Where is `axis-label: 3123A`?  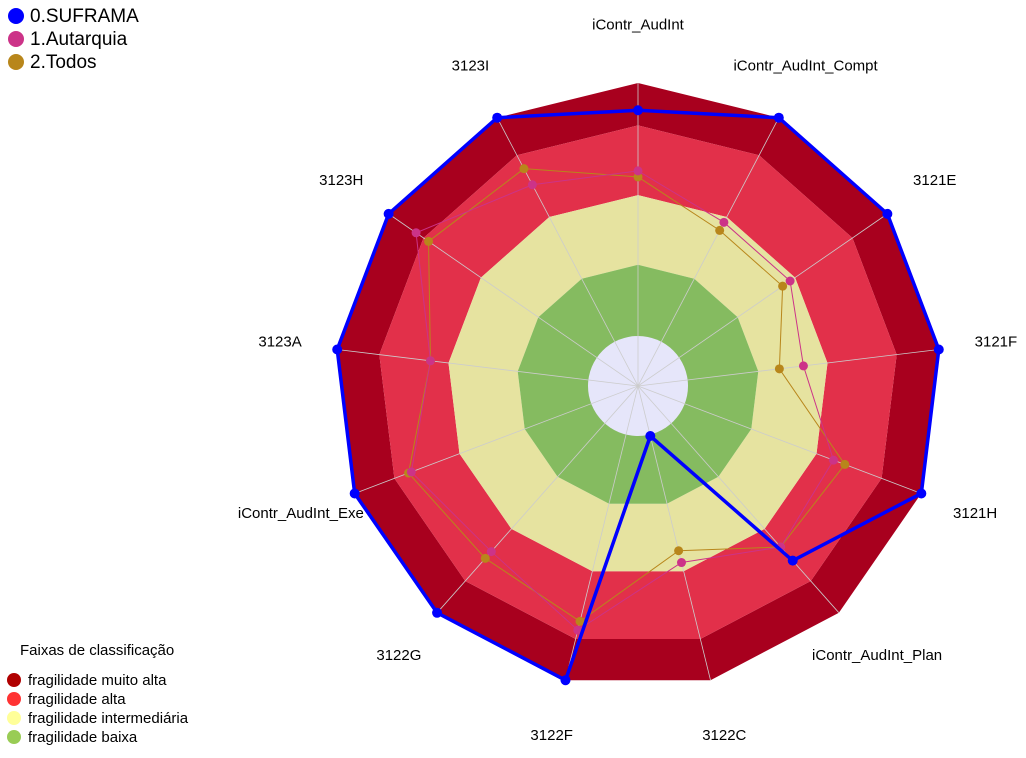 axis-label: 3123A is located at coordinates (279, 342).